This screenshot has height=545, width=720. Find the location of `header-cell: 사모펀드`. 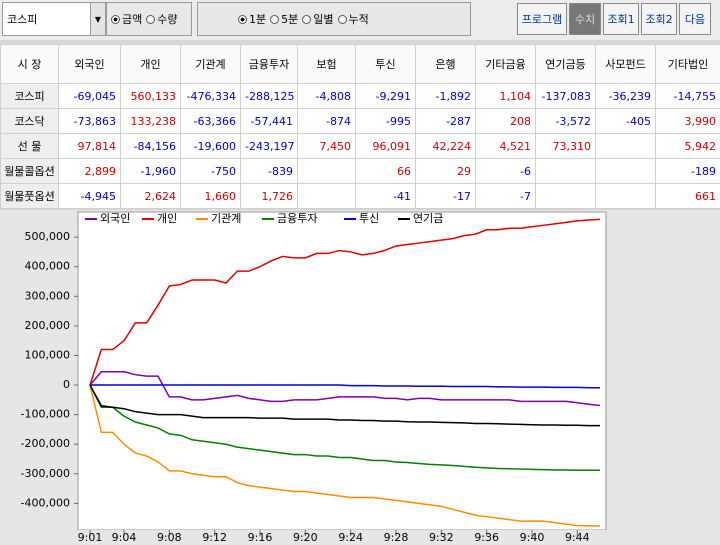

header-cell: 사모펀드 is located at coordinates (625, 64).